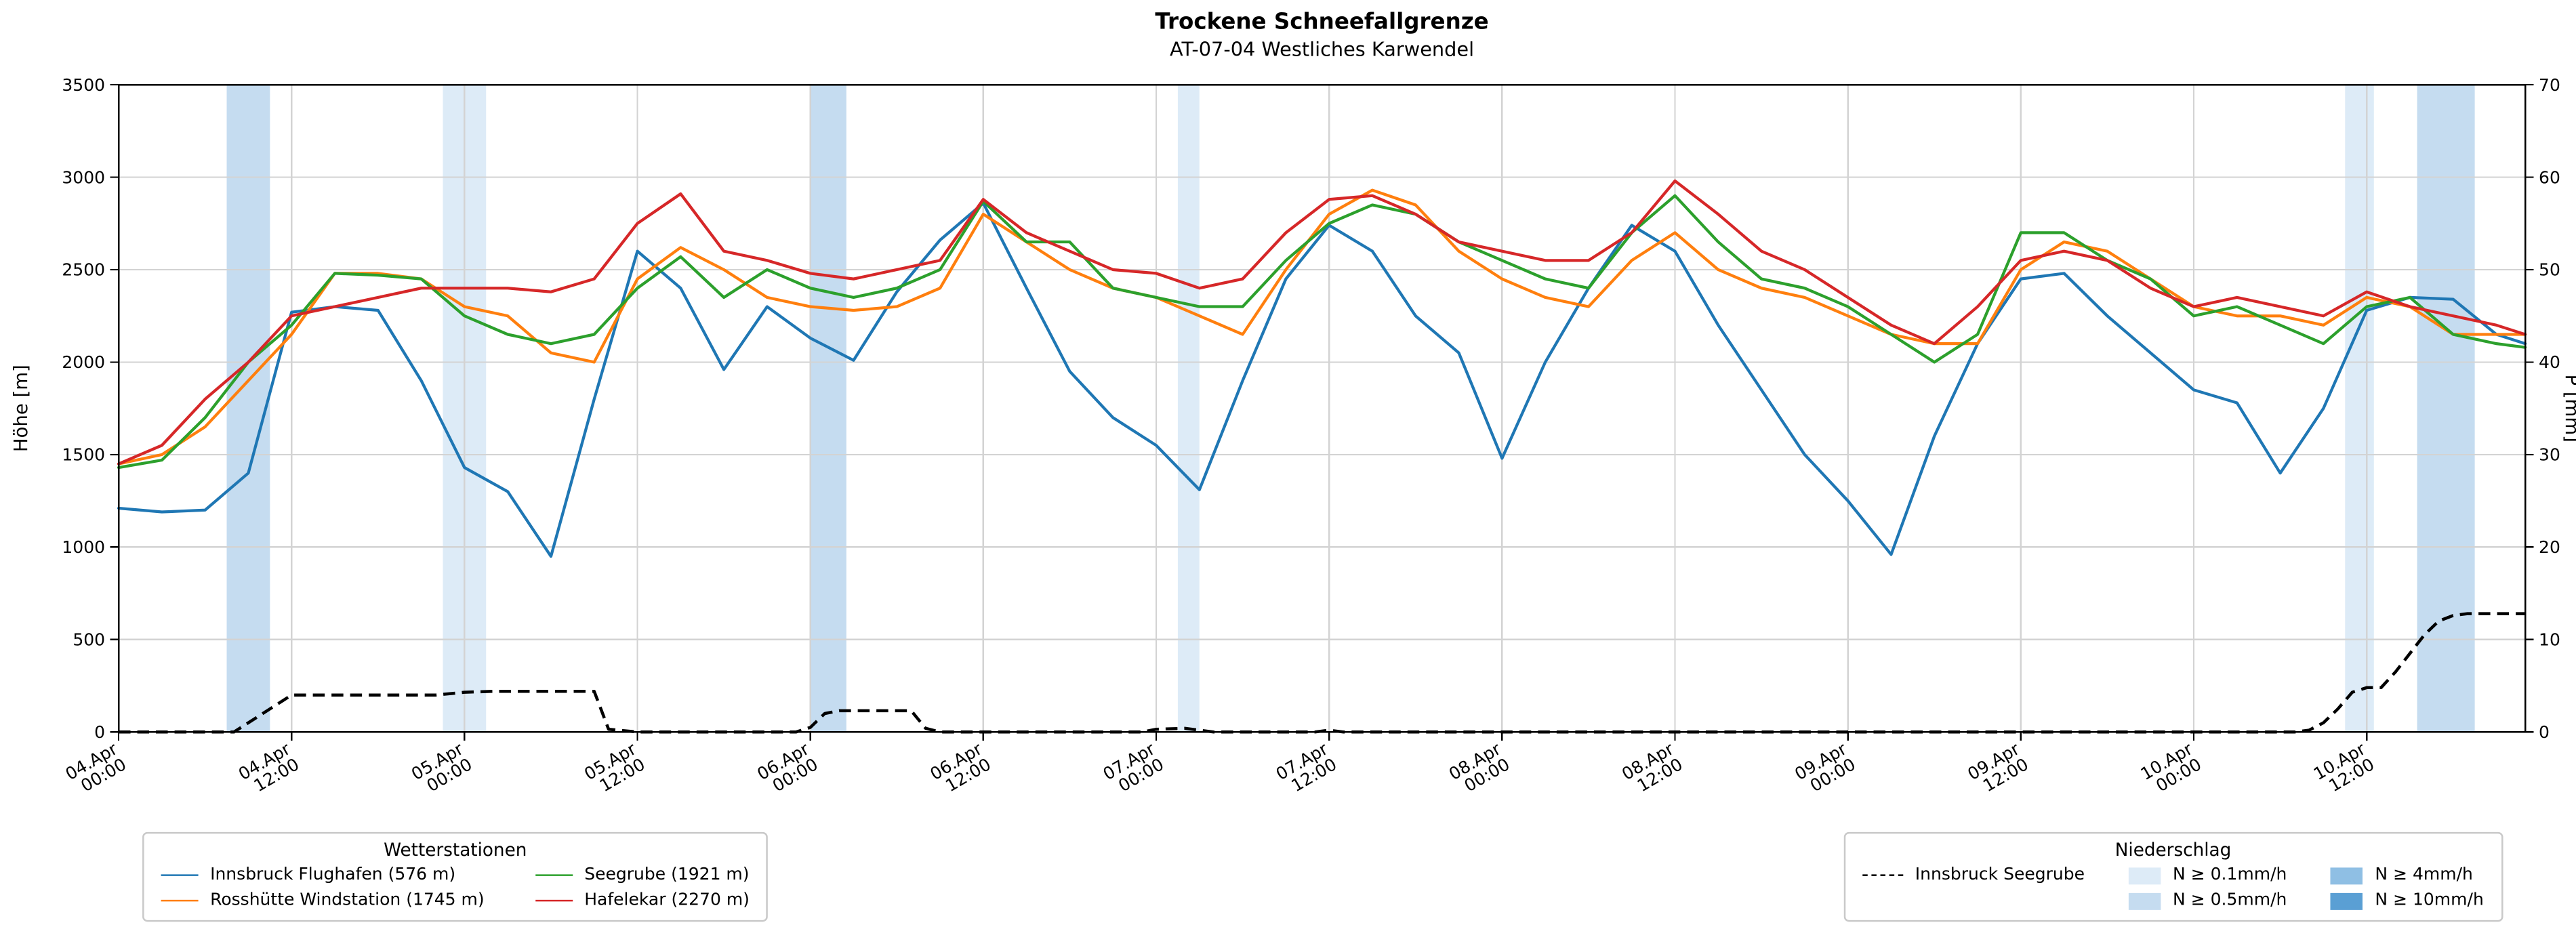 Image resolution: width=2576 pixels, height=929 pixels. Describe the element at coordinates (1307, 770) in the screenshot. I see `x-tick-label: 07.Apr12:00` at that location.